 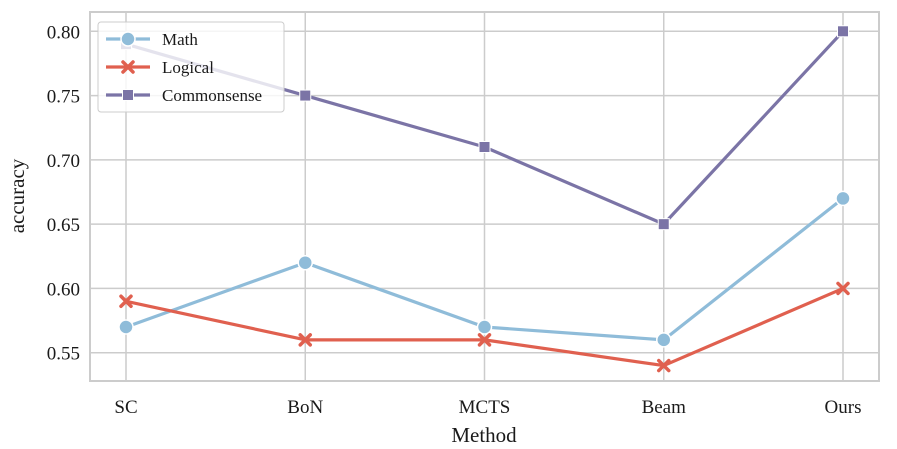 What do you see at coordinates (125, 407) in the screenshot?
I see `x-tick-label: SC` at bounding box center [125, 407].